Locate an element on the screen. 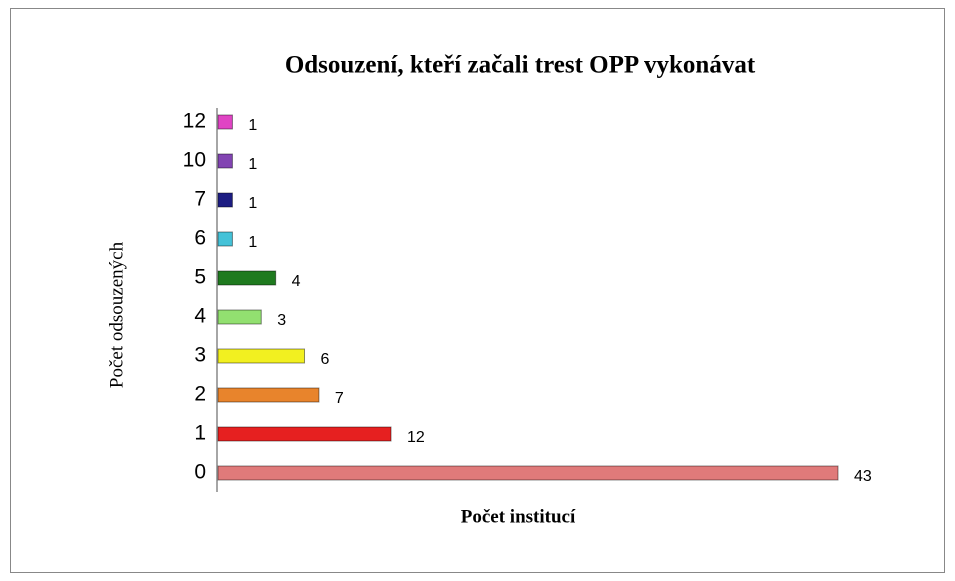 The image size is (955, 581). y-tick-label: 12 is located at coordinates (194, 121).